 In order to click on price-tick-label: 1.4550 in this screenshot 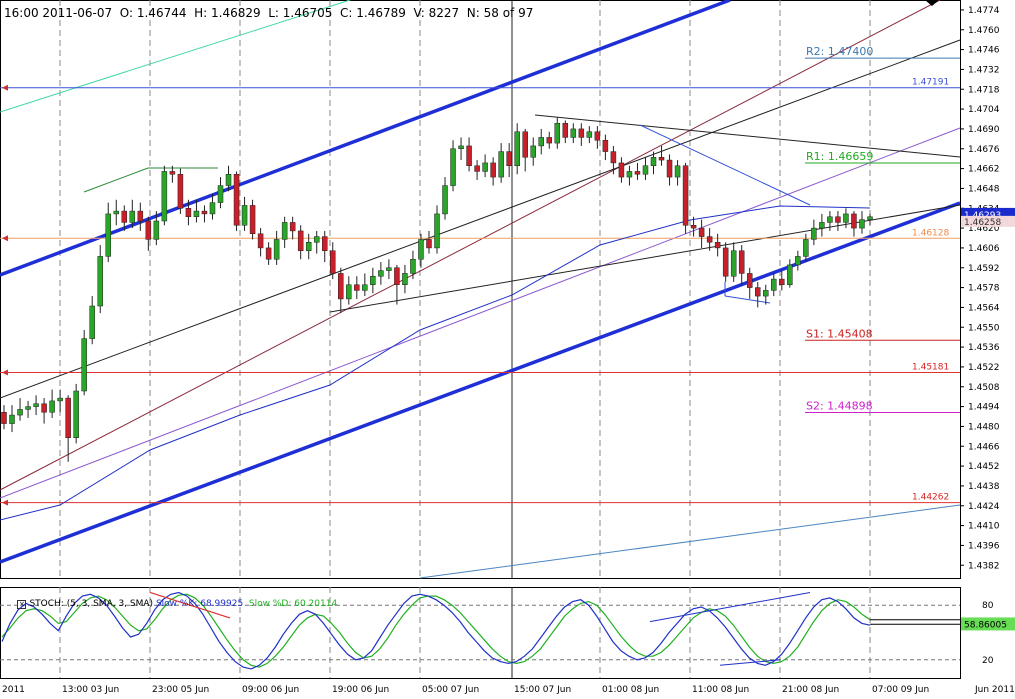, I will do `click(984, 328)`.